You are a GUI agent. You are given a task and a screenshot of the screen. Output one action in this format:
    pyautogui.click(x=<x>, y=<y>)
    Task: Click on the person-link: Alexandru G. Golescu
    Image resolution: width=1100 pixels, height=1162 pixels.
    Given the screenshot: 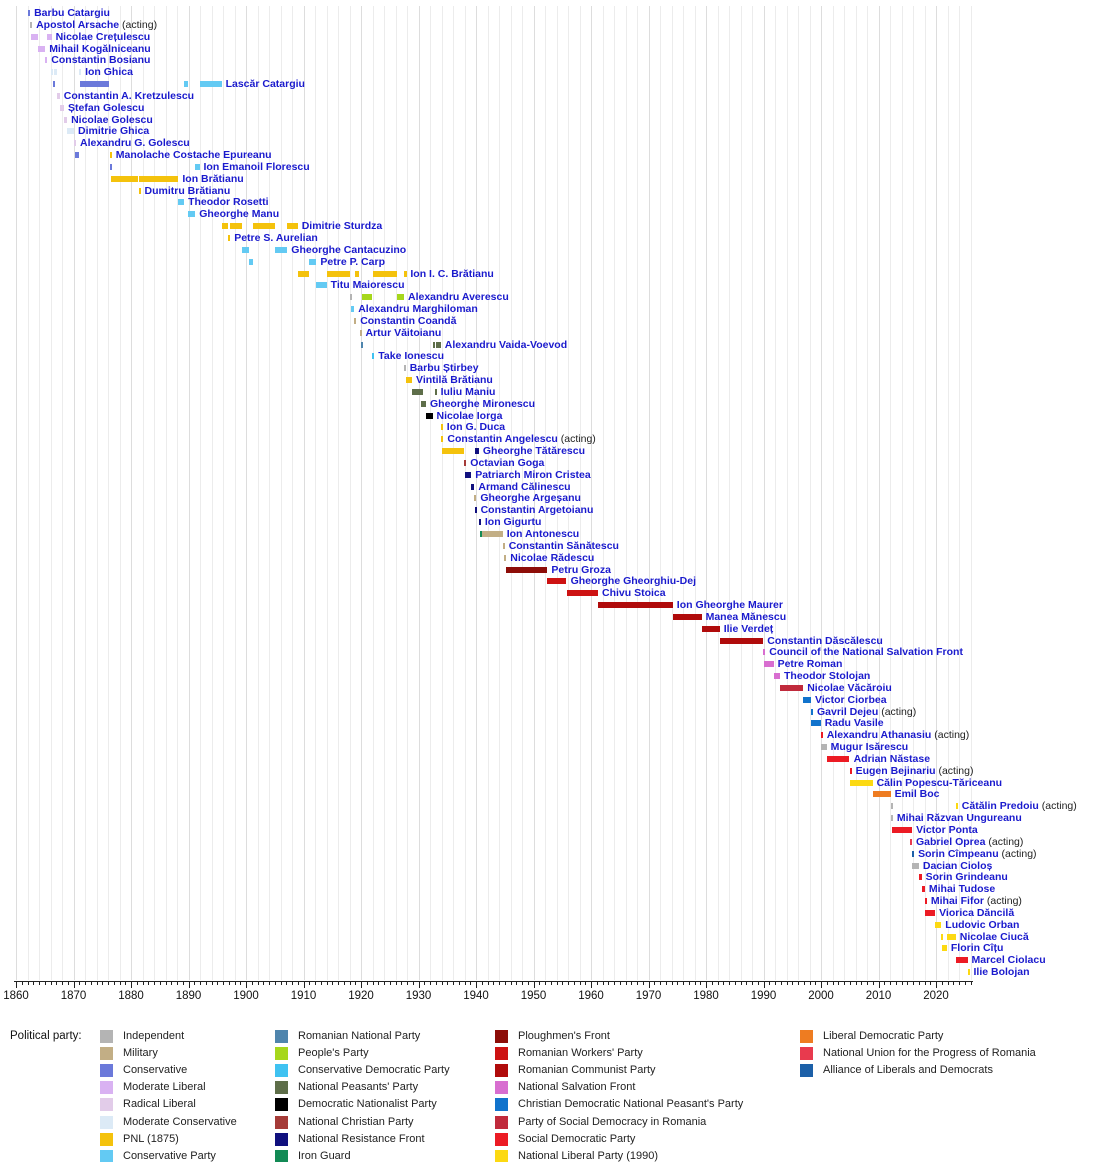 What is the action you would take?
    pyautogui.click(x=135, y=143)
    